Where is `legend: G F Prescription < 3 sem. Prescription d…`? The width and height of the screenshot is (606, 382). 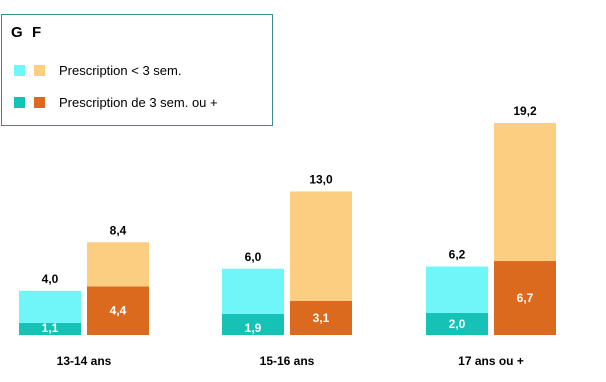 legend: G F Prescription < 3 sem. Prescription d… is located at coordinates (137, 70).